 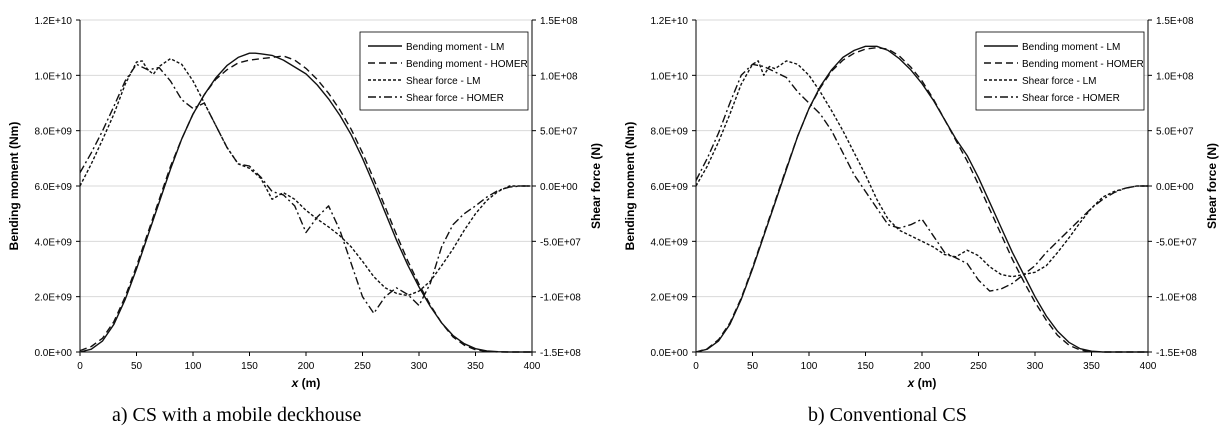 I want to click on chart-a-x-tick-label: 300, so click(x=419, y=366).